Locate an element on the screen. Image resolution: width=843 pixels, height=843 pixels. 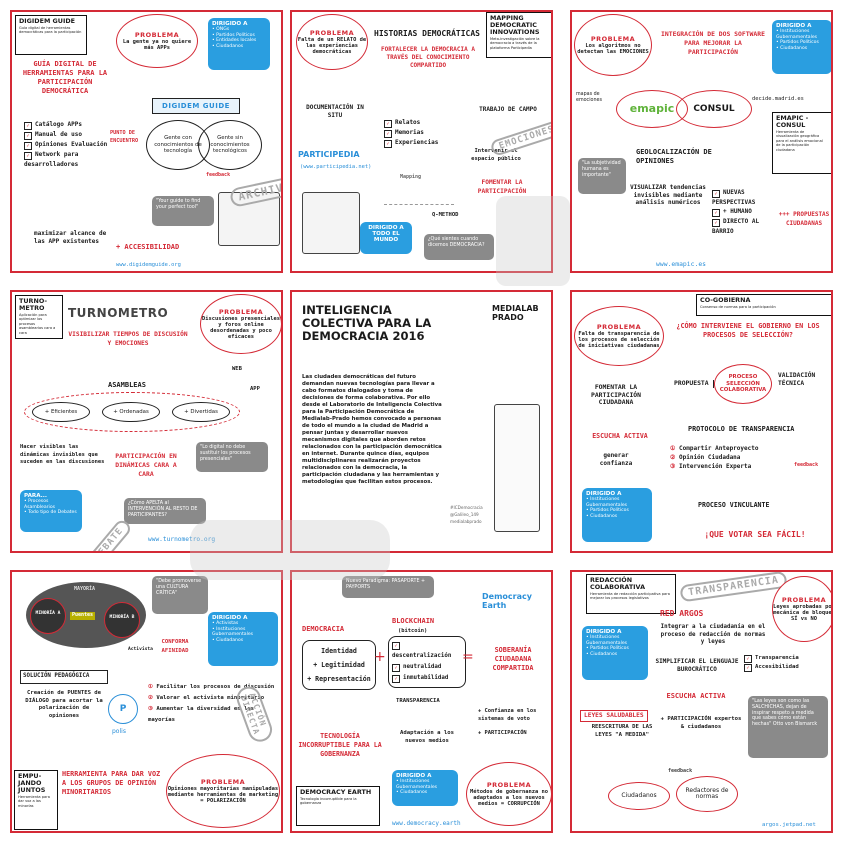
participacion: PARTICIPACIÓN EN DINÁMICAS CARA A CARA is located at coordinates (146, 465).